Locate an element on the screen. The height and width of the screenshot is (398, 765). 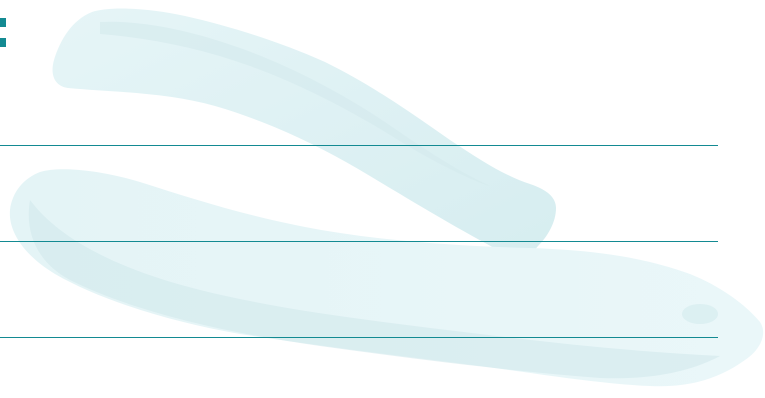
corner-bracket-top is located at coordinates (3, 22).